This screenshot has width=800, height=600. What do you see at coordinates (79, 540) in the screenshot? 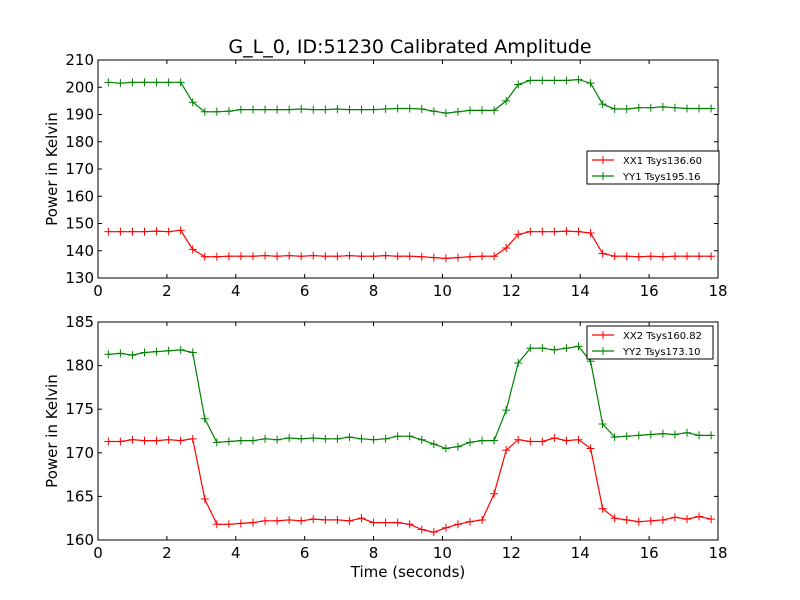
I see `y-tick-label: 160` at bounding box center [79, 540].